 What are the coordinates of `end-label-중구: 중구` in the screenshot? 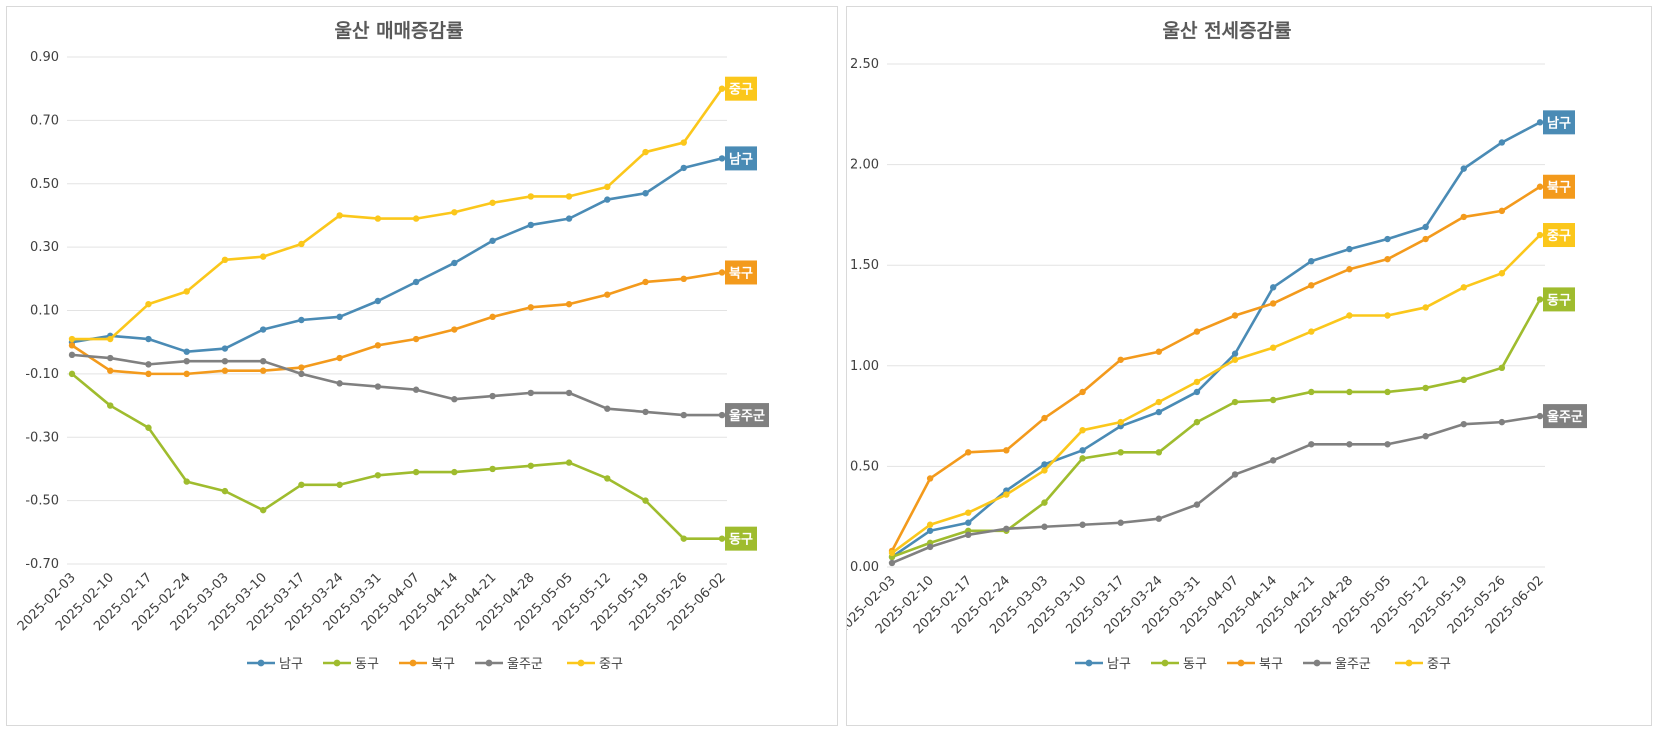 It's located at (741, 90).